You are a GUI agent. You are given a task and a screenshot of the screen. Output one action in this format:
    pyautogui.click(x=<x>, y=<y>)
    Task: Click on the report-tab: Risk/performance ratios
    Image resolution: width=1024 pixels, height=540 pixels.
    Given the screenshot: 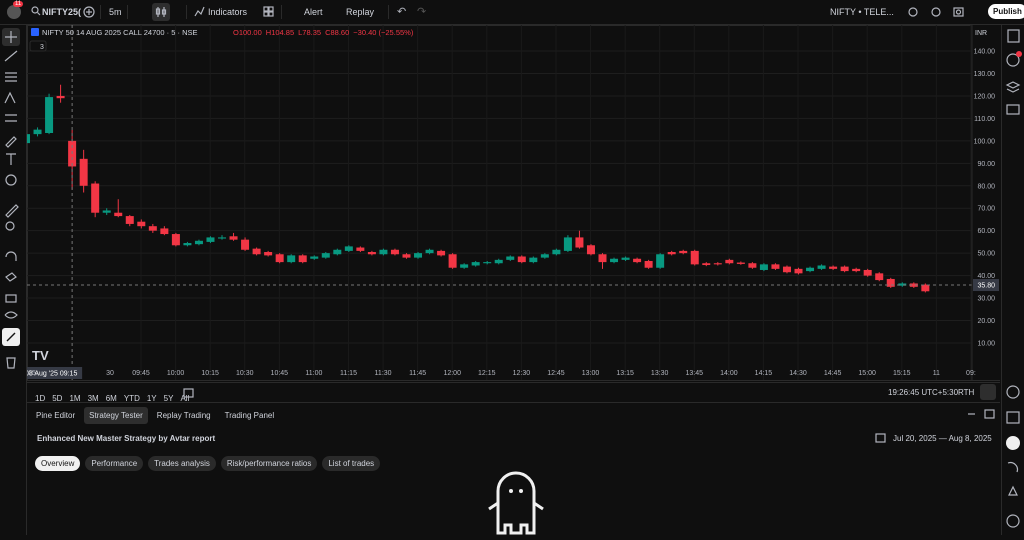 What is the action you would take?
    pyautogui.click(x=269, y=463)
    